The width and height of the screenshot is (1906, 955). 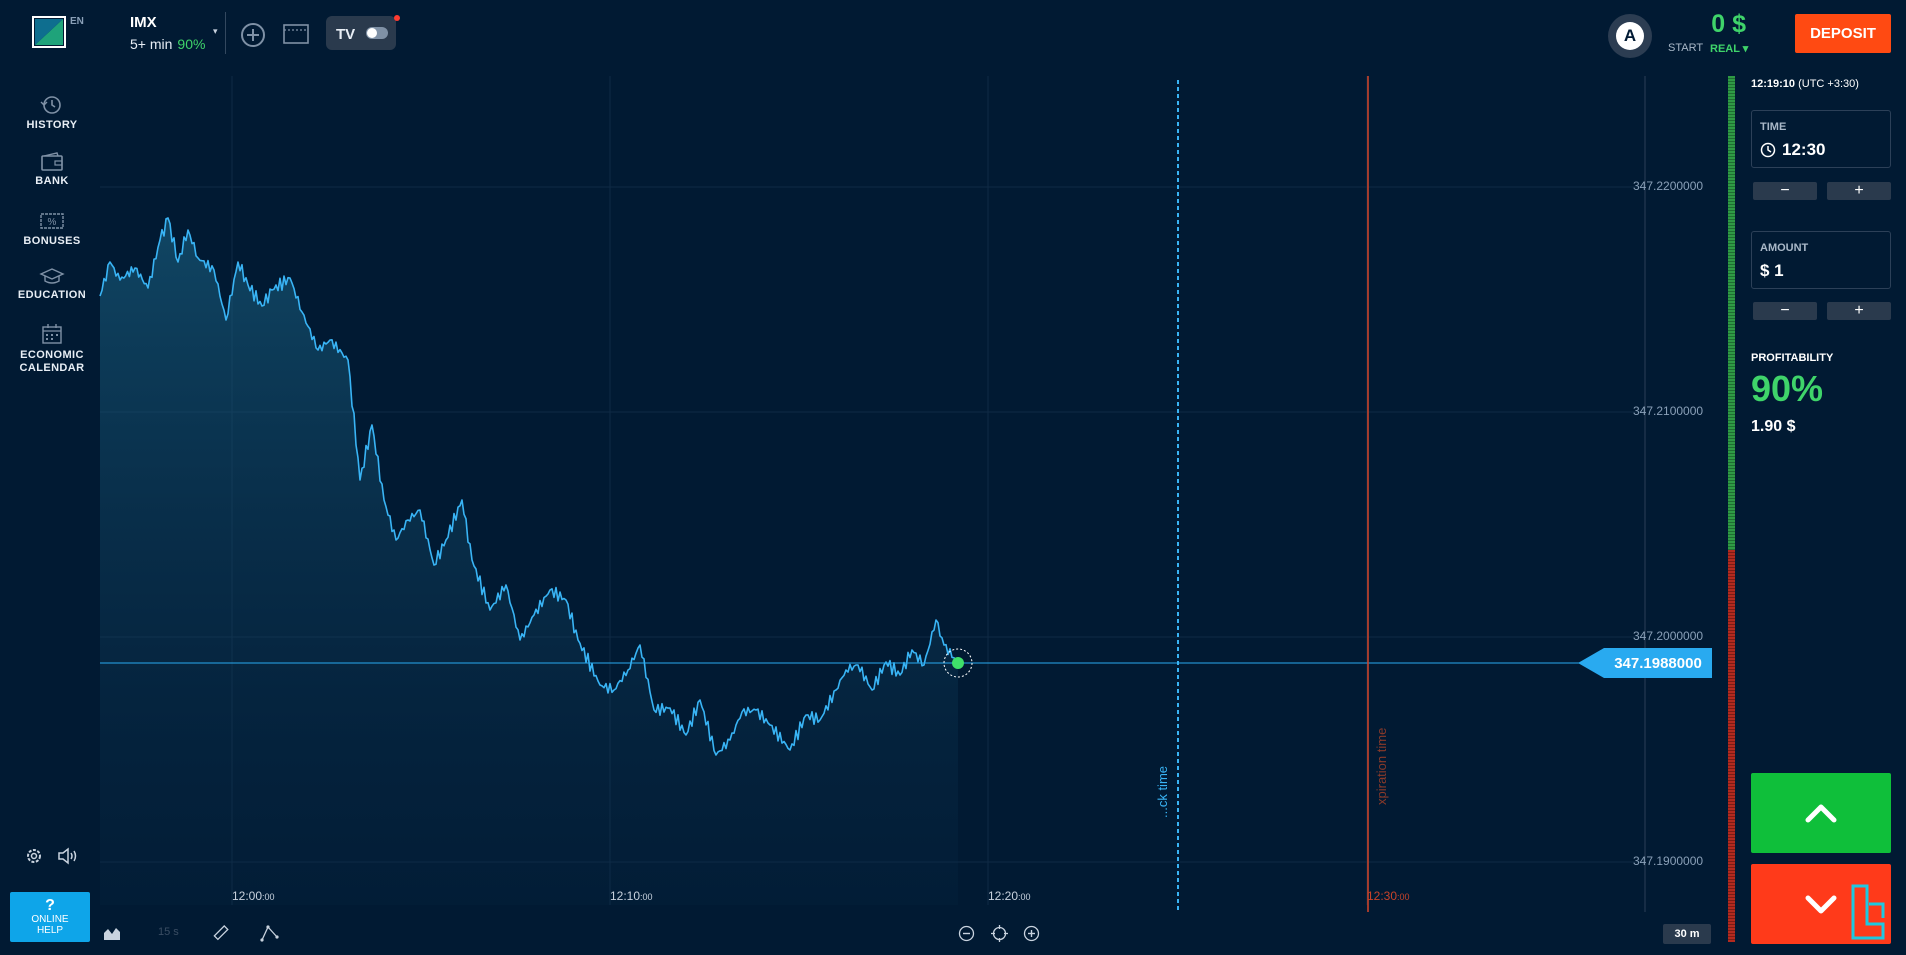 What do you see at coordinates (112, 933) in the screenshot?
I see `area-chart-icon` at bounding box center [112, 933].